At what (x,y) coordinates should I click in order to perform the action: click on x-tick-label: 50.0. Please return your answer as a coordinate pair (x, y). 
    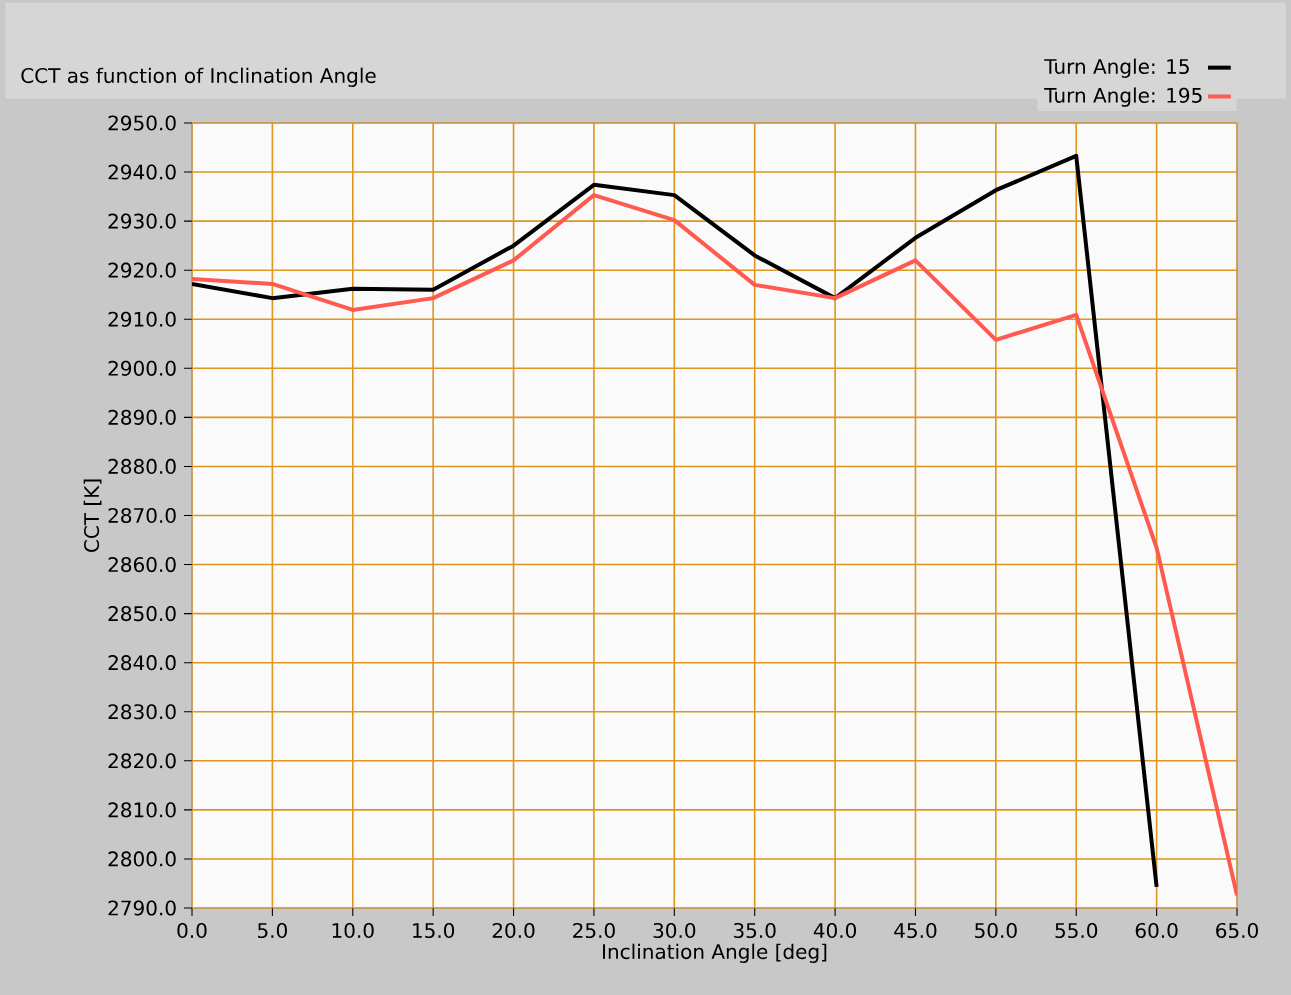
    Looking at the image, I should click on (996, 930).